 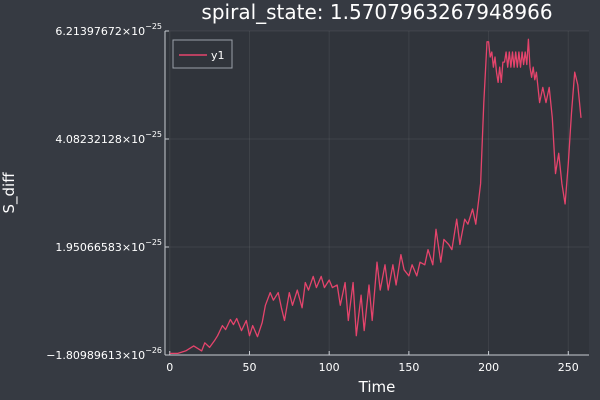 What do you see at coordinates (377, 387) in the screenshot?
I see `x-axis-label: Time` at bounding box center [377, 387].